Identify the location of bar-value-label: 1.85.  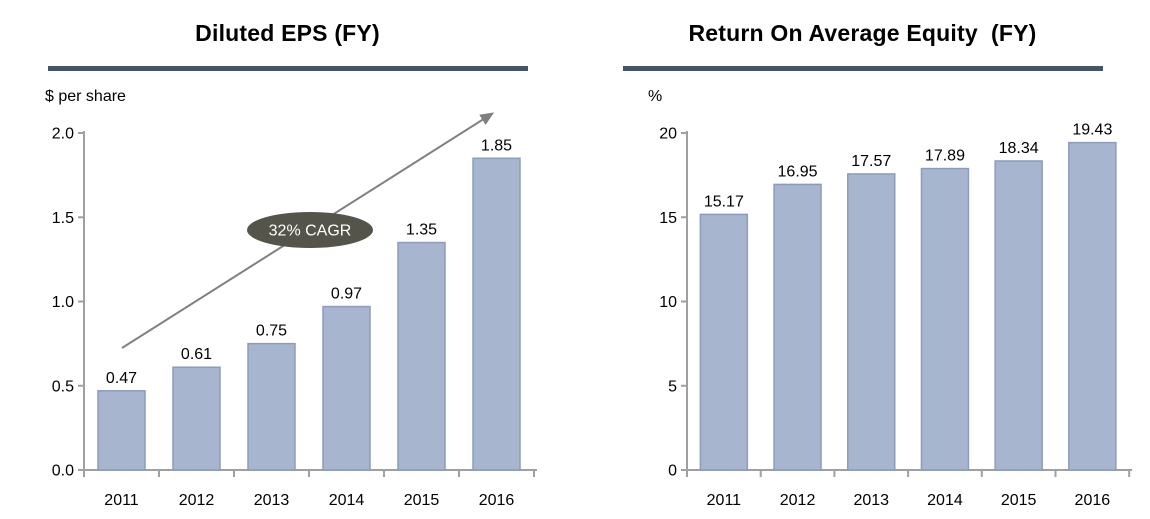
(496, 145).